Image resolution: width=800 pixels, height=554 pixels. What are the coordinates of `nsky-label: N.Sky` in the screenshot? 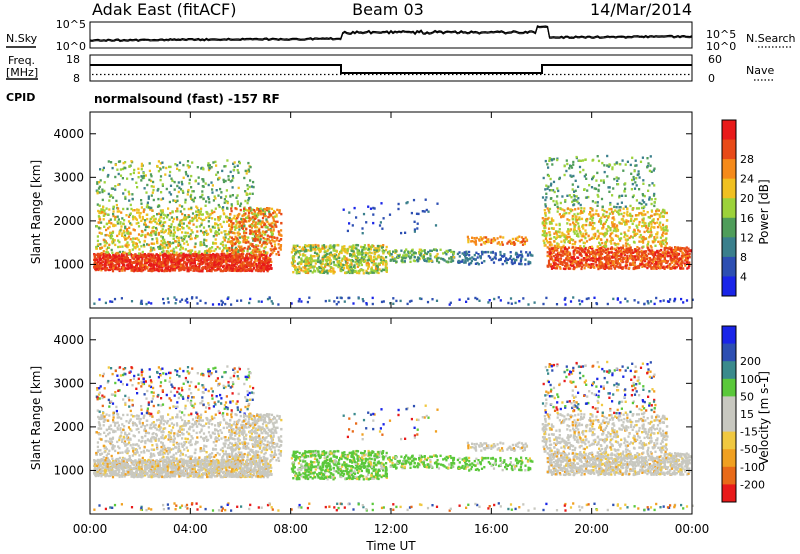 It's located at (22, 38).